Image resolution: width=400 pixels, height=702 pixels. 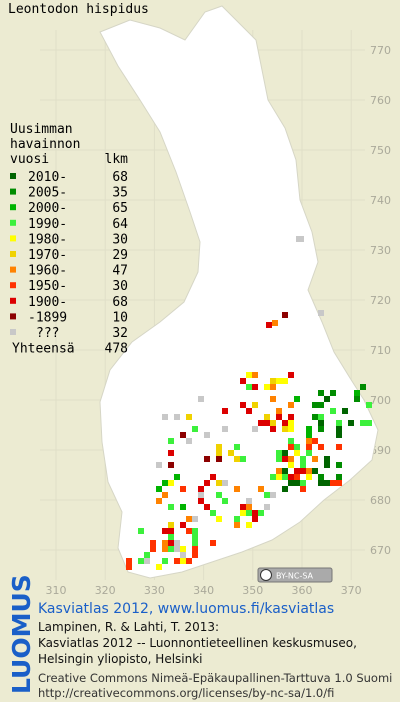 What do you see at coordinates (56, 590) in the screenshot?
I see `x-grid-label: 310` at bounding box center [56, 590].